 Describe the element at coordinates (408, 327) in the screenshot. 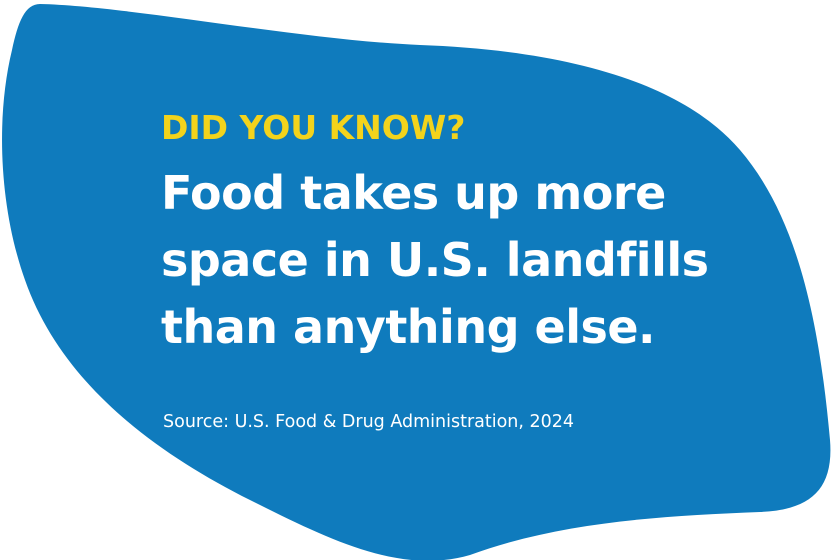

I see `headline-line-3: than anything else.` at that location.